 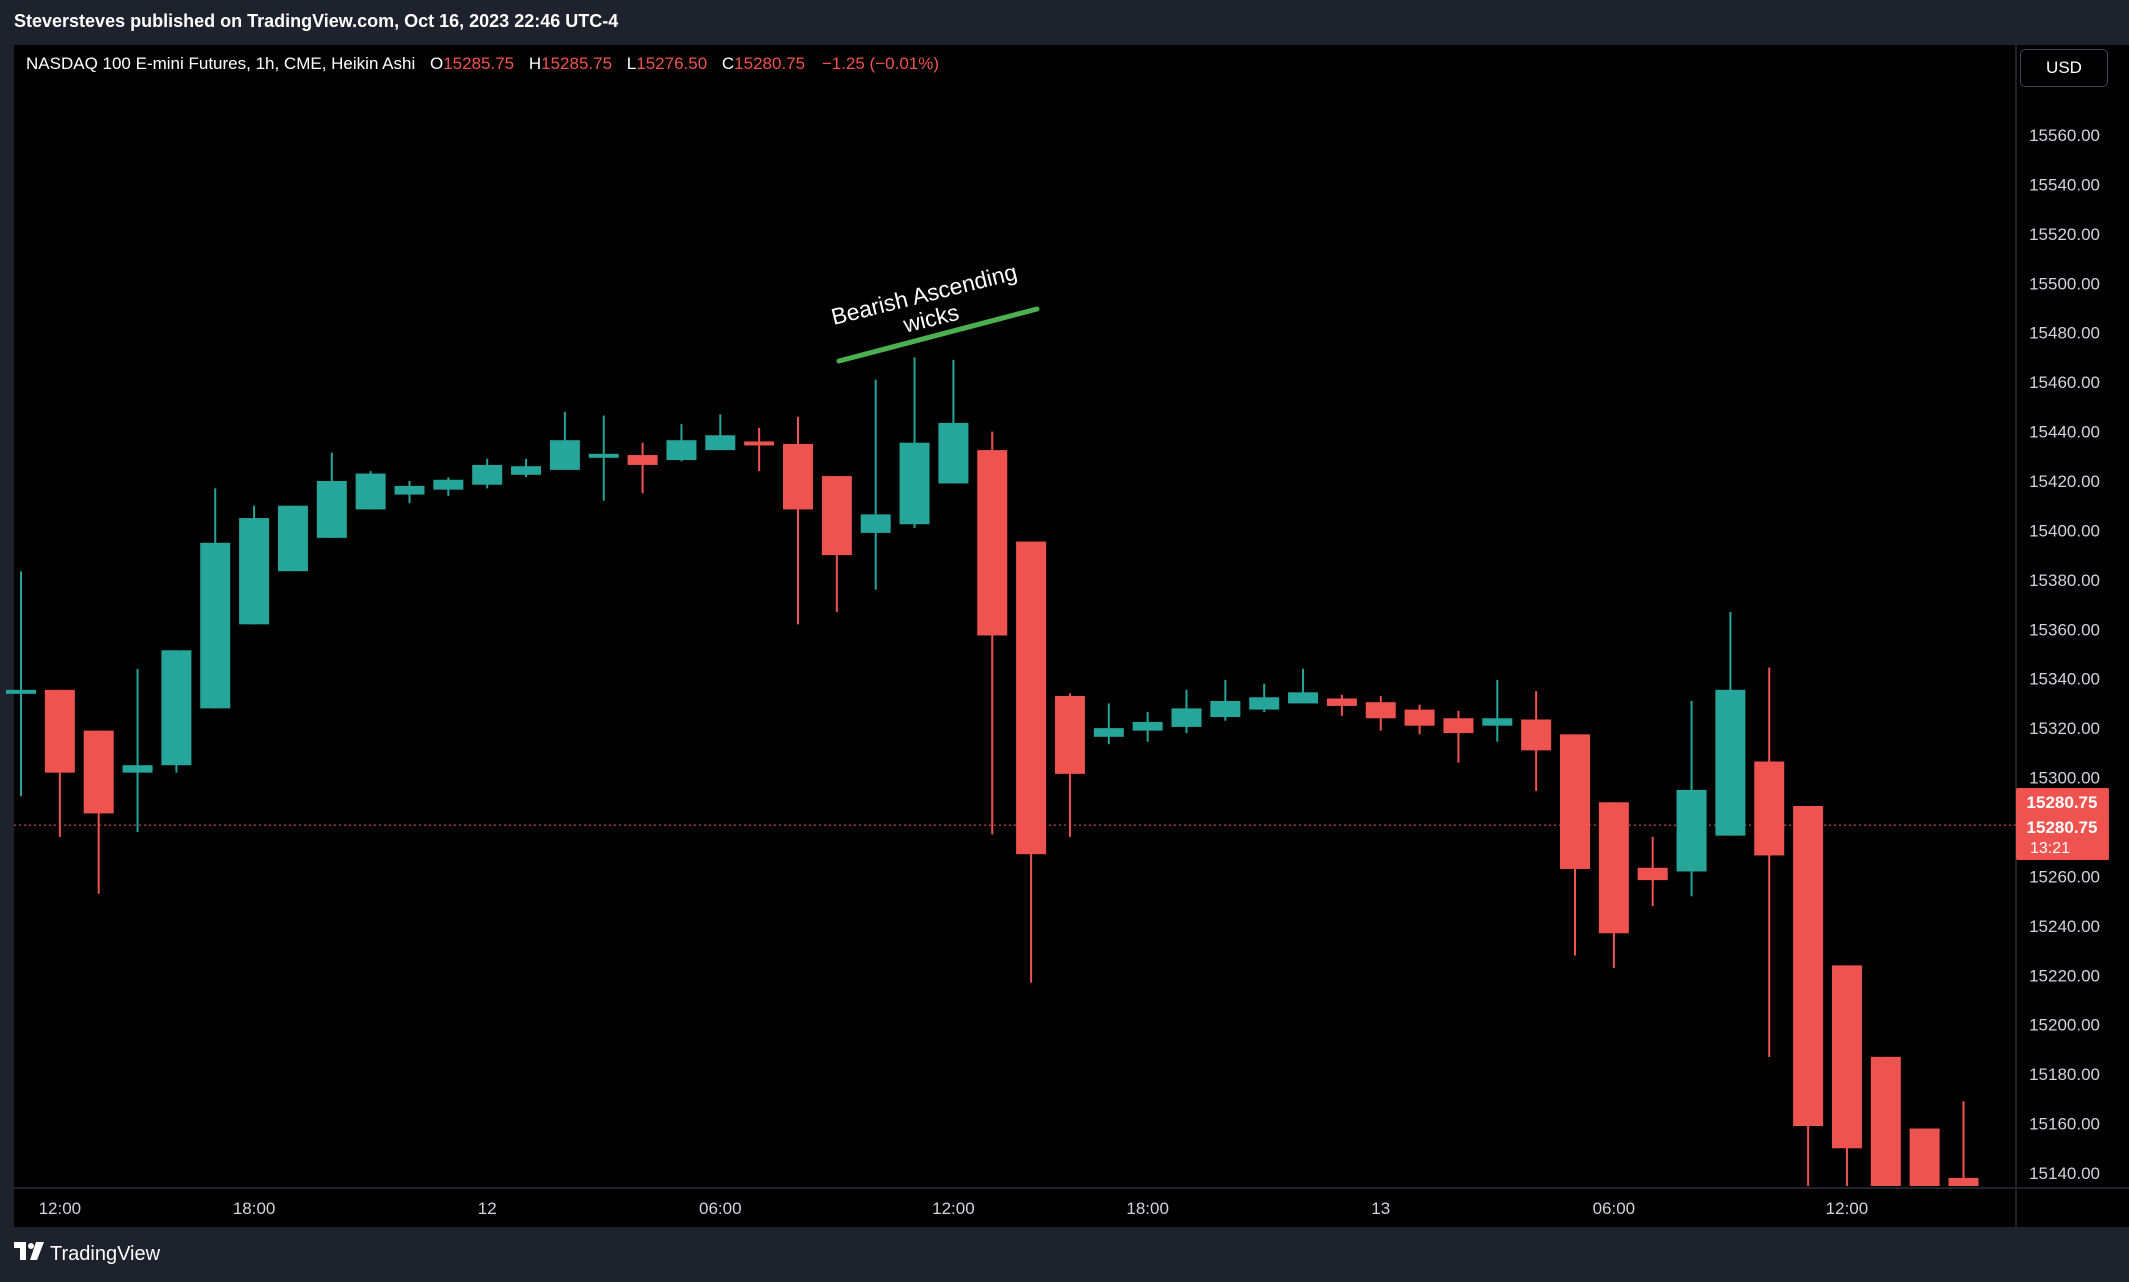 What do you see at coordinates (2064, 728) in the screenshot?
I see `y-tick-label: 15320.00` at bounding box center [2064, 728].